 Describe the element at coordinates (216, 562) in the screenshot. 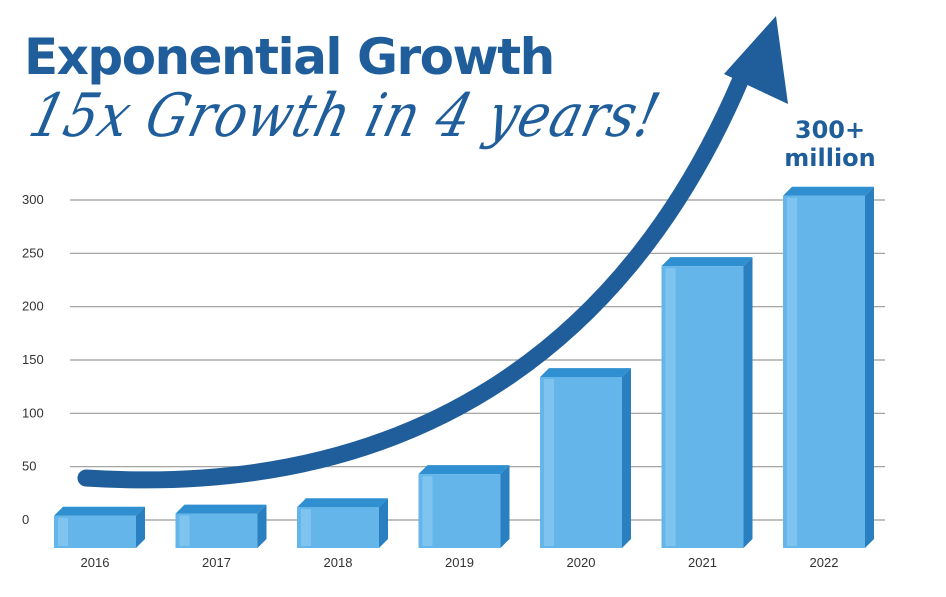

I see `x-tick-label: 2017` at that location.